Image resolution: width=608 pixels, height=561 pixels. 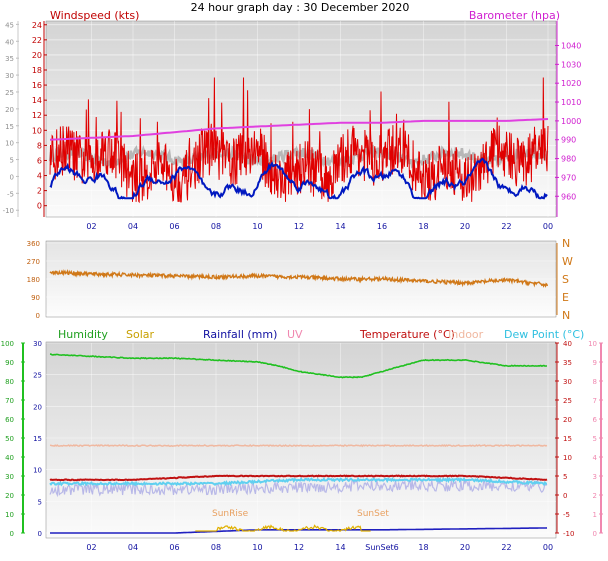 What do you see at coordinates (548, 547) in the screenshot?
I see `main-x-tick-label: 00` at bounding box center [548, 547].